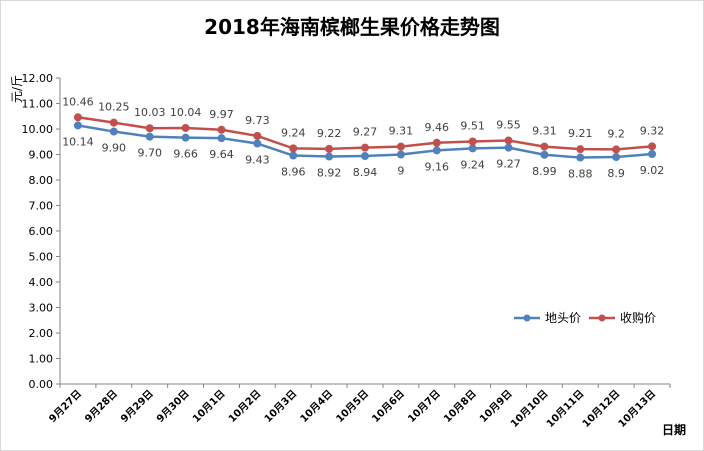  Describe the element at coordinates (563, 318) in the screenshot. I see `legend-label: 地头价` at that location.